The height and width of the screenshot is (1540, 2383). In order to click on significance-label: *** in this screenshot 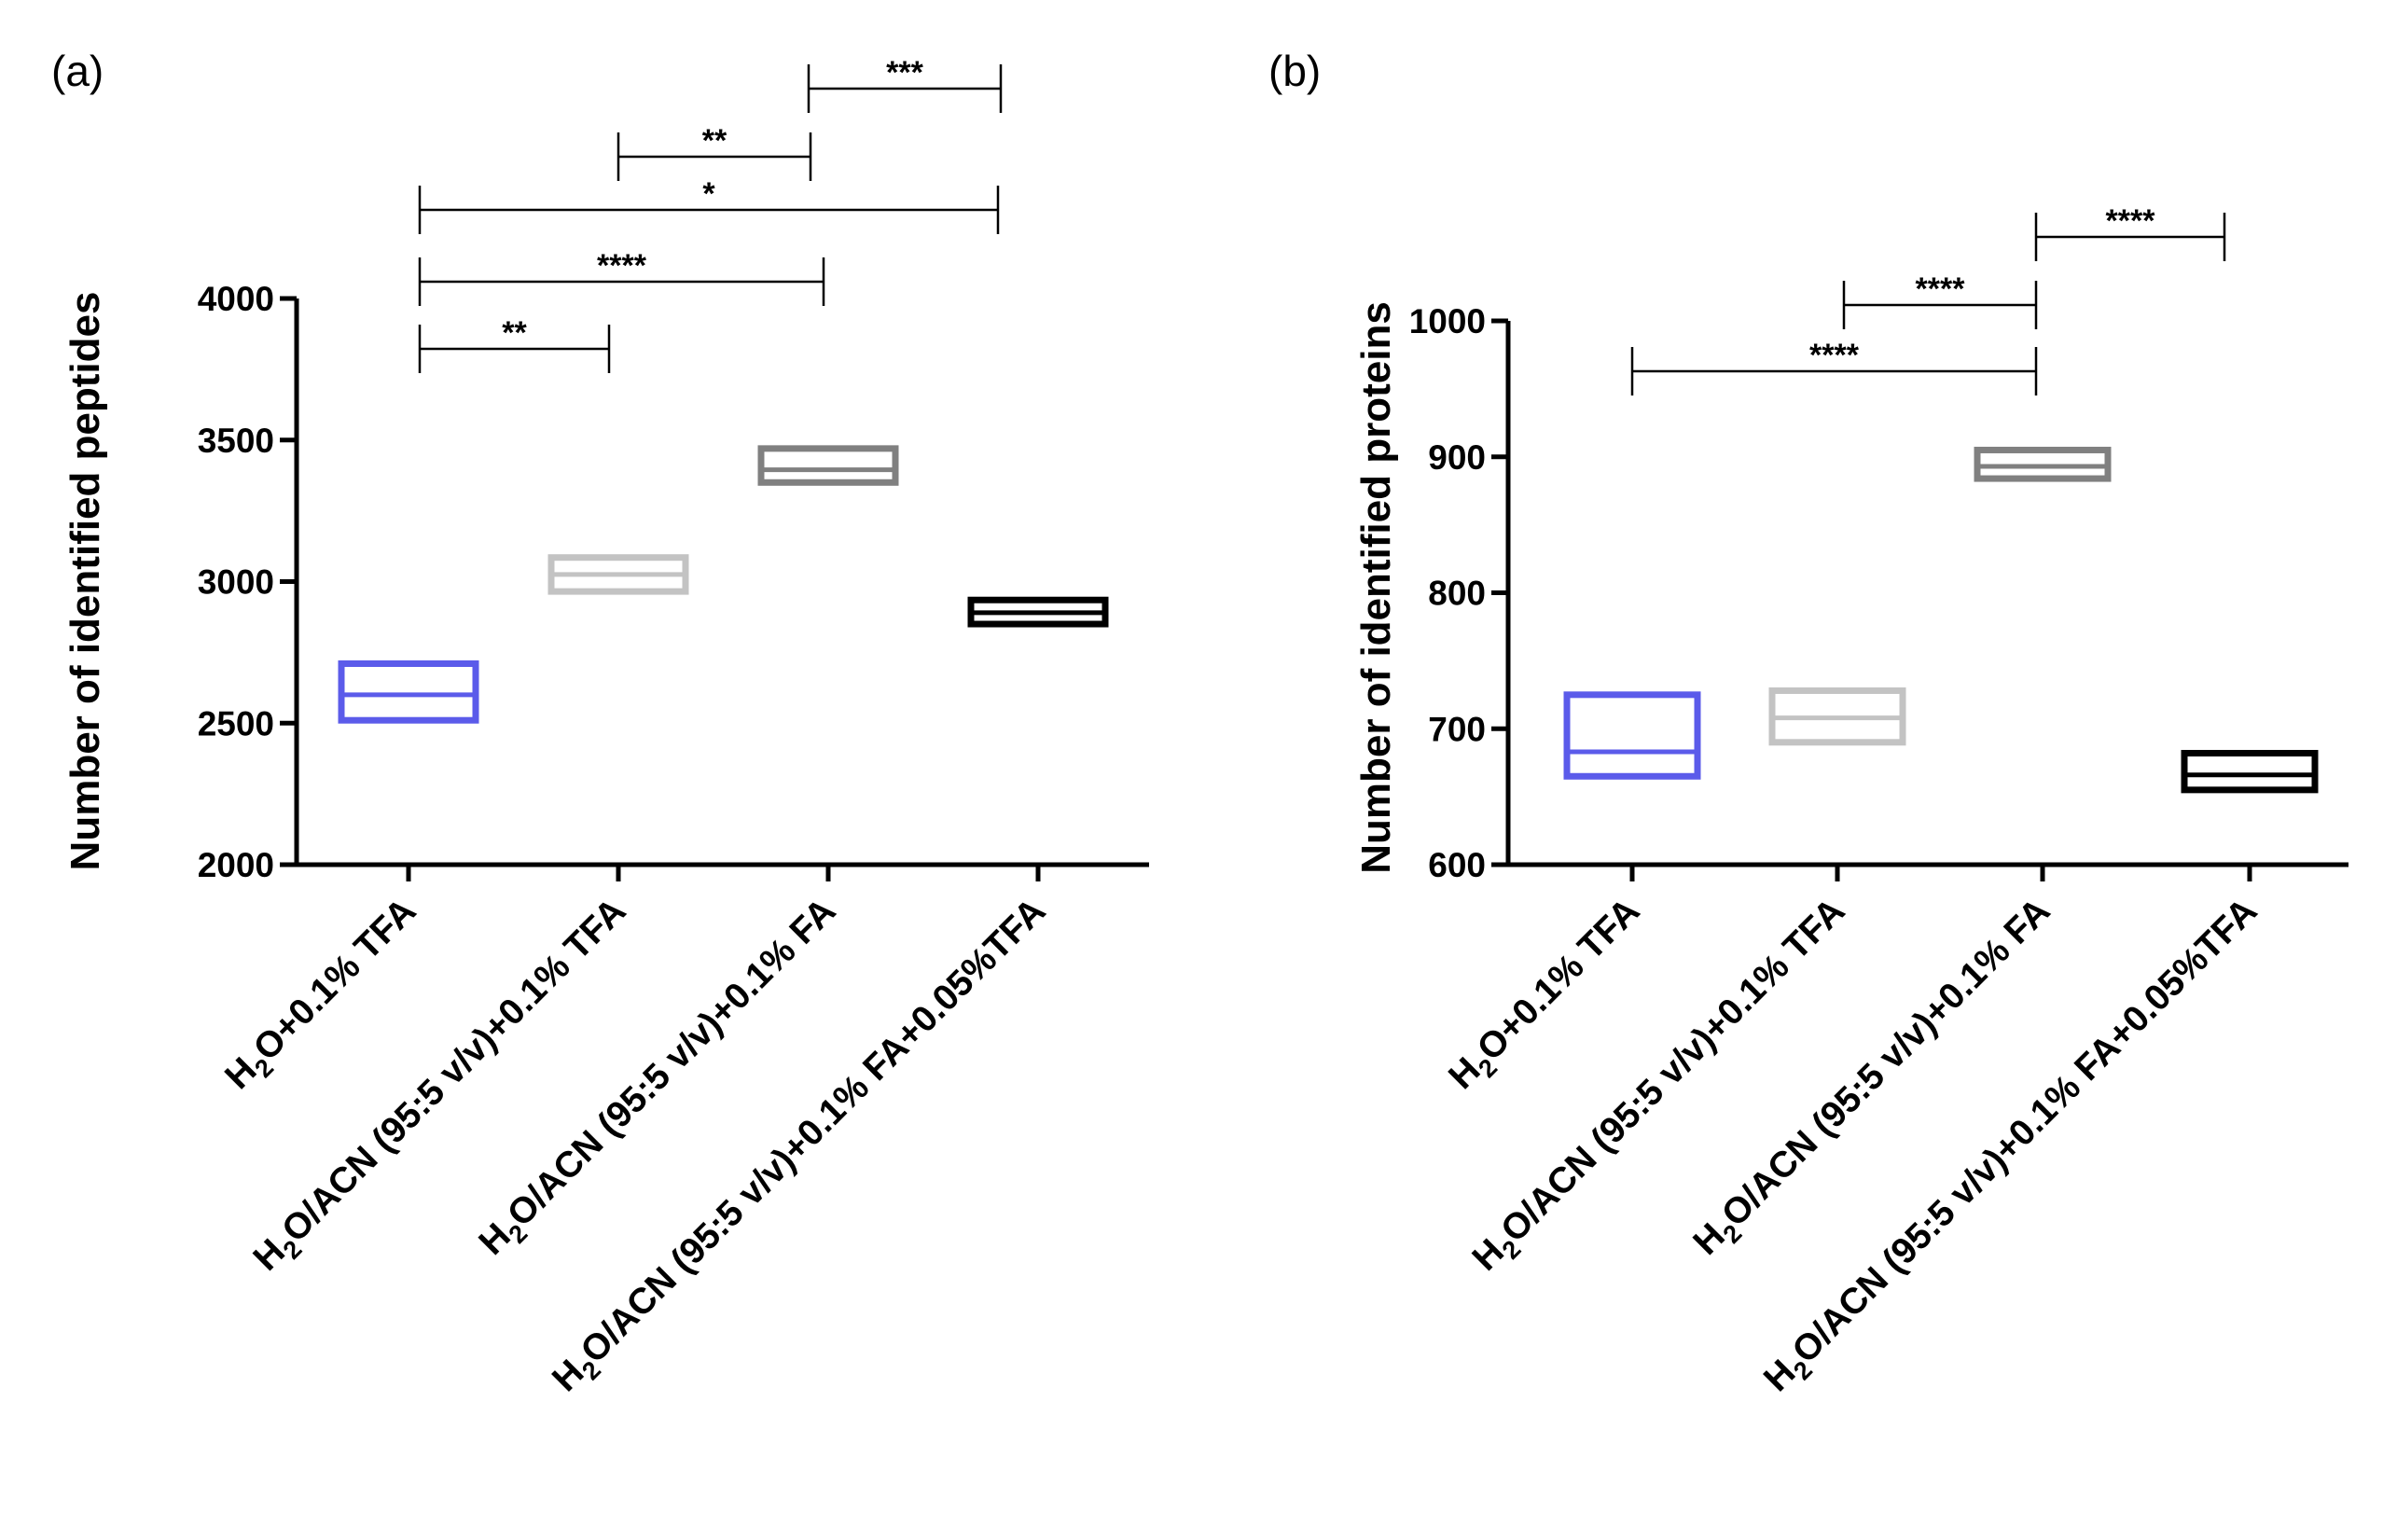, I will do `click(904, 73)`.